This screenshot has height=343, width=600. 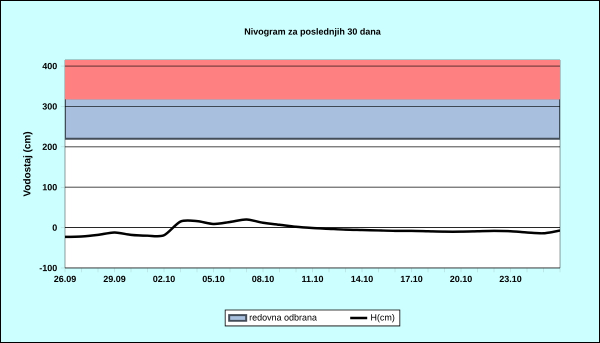 I want to click on x-tick-label: 23.10, so click(x=511, y=279).